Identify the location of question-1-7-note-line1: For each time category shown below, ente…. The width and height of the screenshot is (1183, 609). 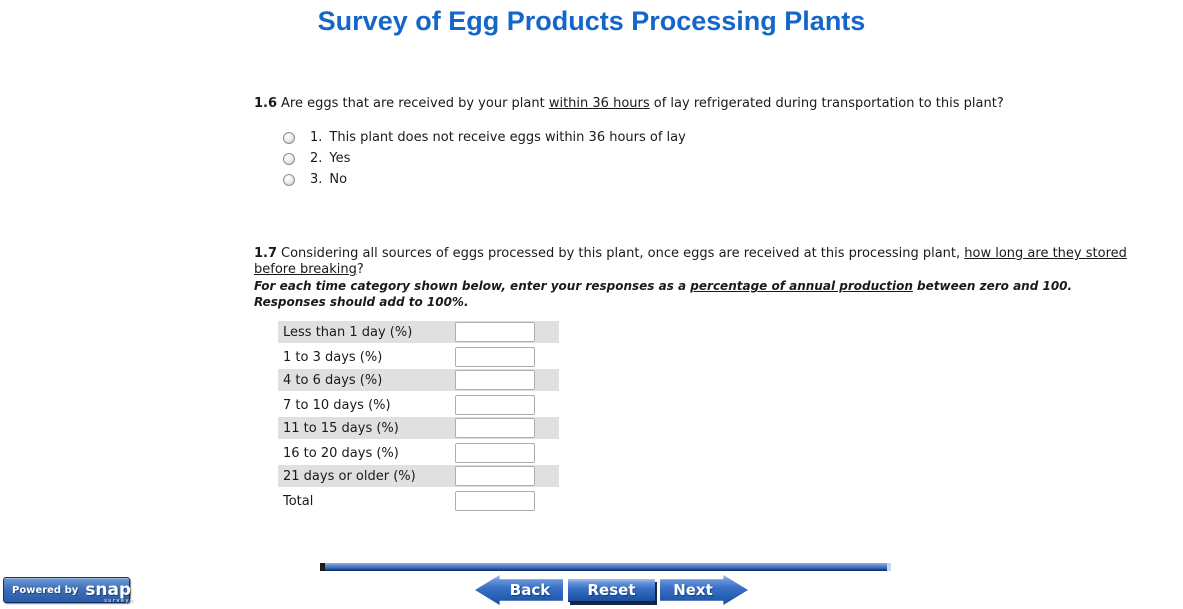
(690, 286).